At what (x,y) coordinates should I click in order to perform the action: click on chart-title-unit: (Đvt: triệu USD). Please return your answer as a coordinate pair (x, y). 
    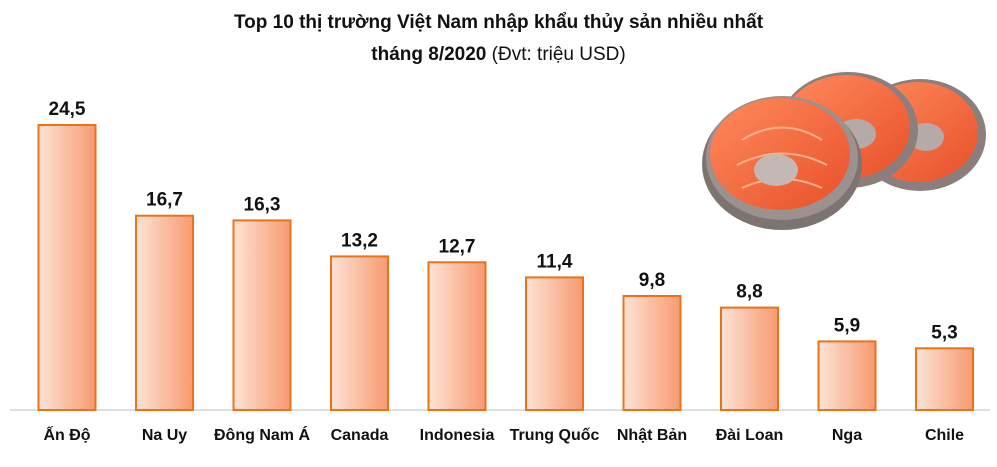
    Looking at the image, I should click on (556, 54).